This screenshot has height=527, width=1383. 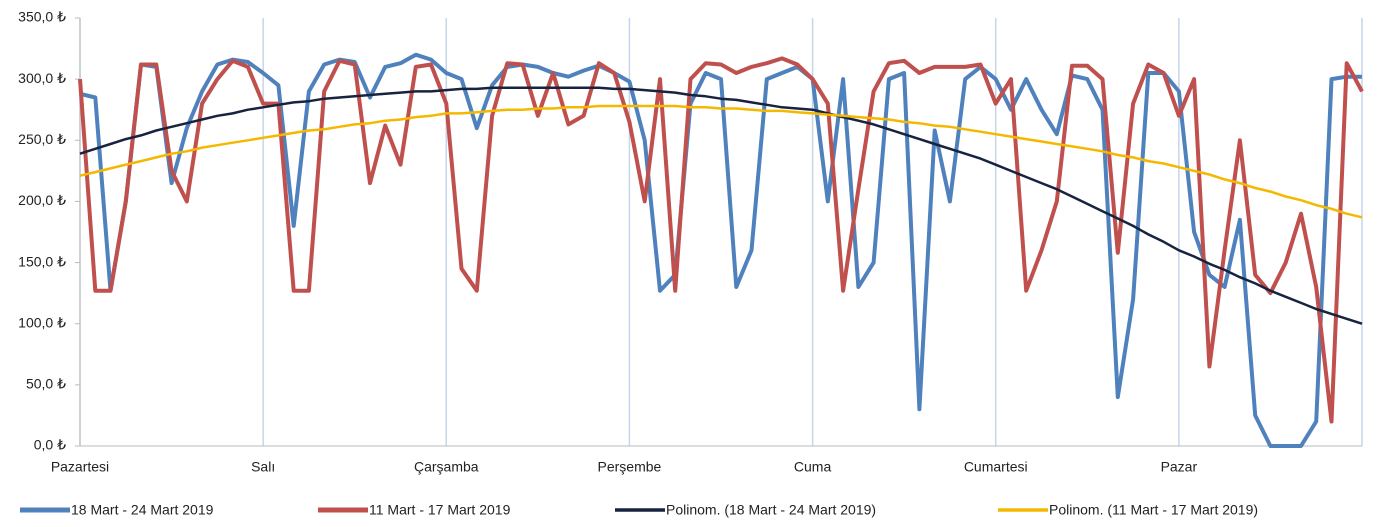 I want to click on y-tick-label: 50,0 ₺, so click(x=46, y=384).